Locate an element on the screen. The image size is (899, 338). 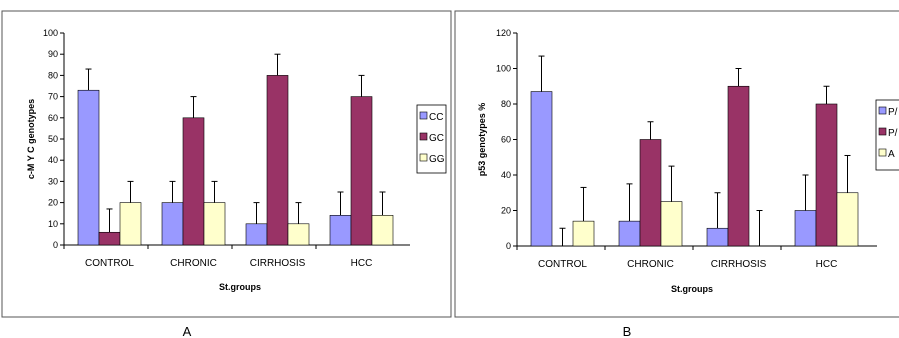
bar-gc-control is located at coordinates (109, 238).